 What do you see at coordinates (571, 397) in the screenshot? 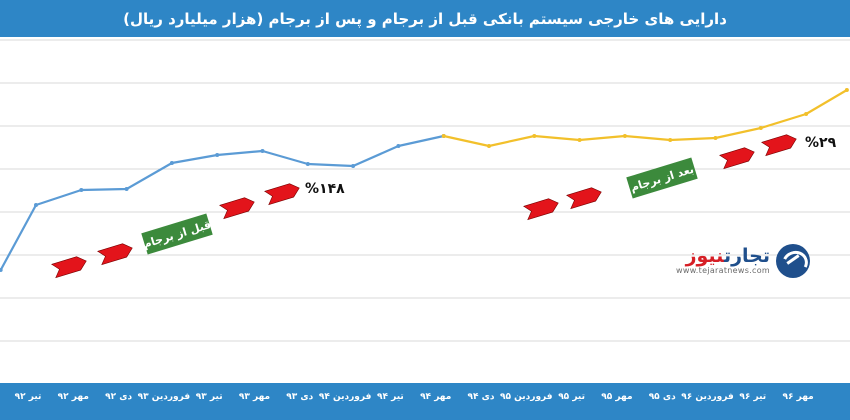
I see `x-tick-label: تیر ۹۵` at bounding box center [571, 397].